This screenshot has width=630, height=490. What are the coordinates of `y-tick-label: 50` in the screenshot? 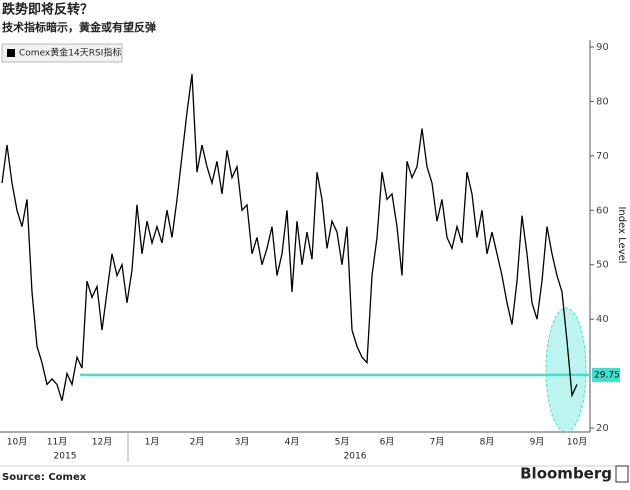 It's located at (602, 265).